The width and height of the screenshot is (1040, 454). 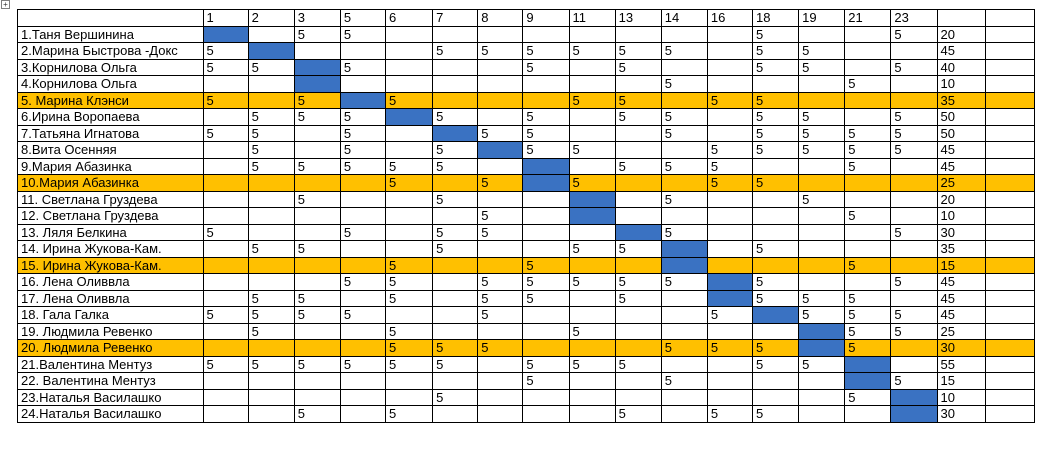 What do you see at coordinates (776, 18) in the screenshot?
I see `header-cell: 18` at bounding box center [776, 18].